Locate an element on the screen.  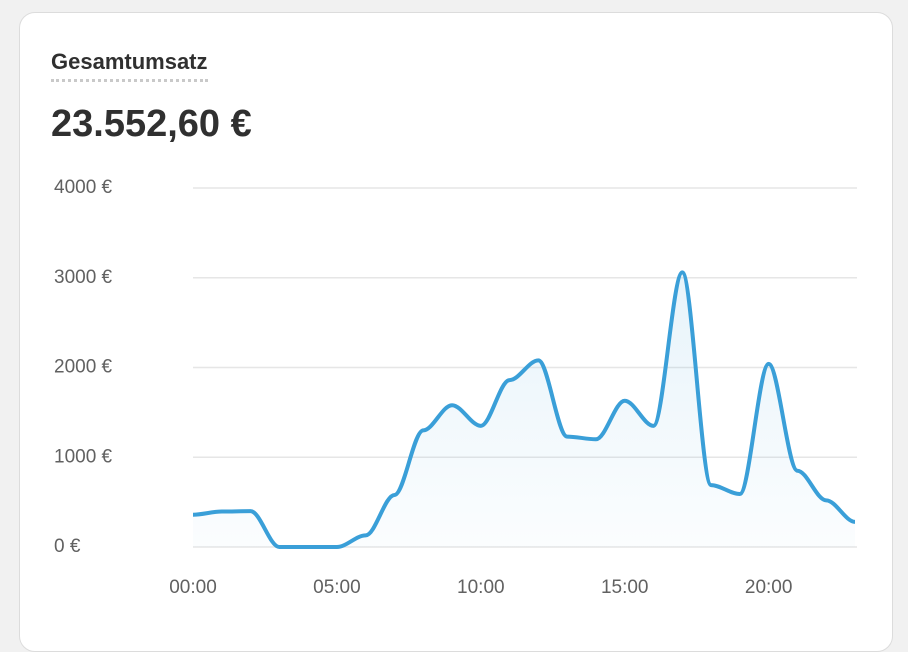
y-tick-label: 3000 € is located at coordinates (83, 277).